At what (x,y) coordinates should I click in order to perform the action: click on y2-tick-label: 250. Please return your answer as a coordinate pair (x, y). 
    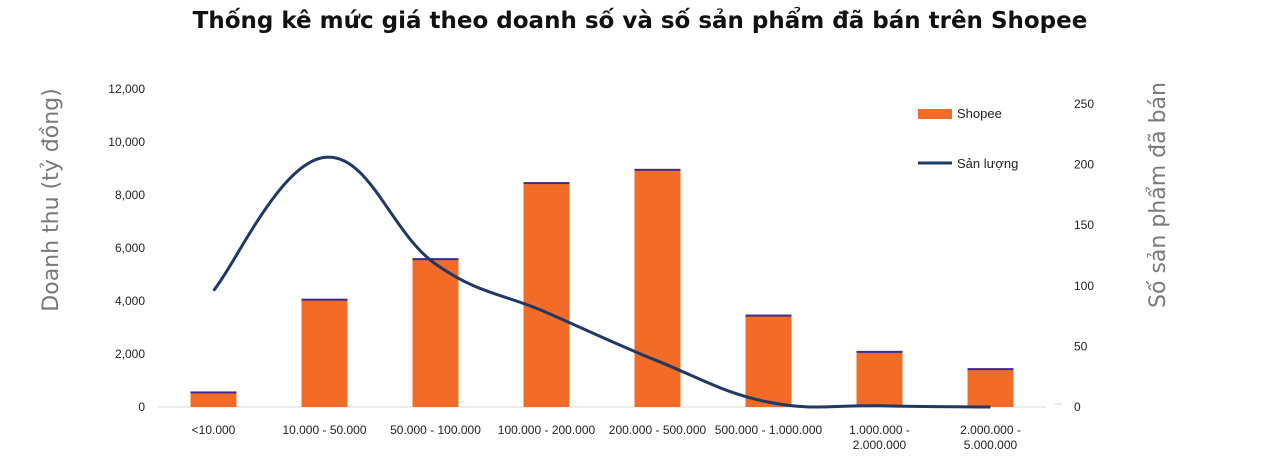
    Looking at the image, I should click on (1084, 104).